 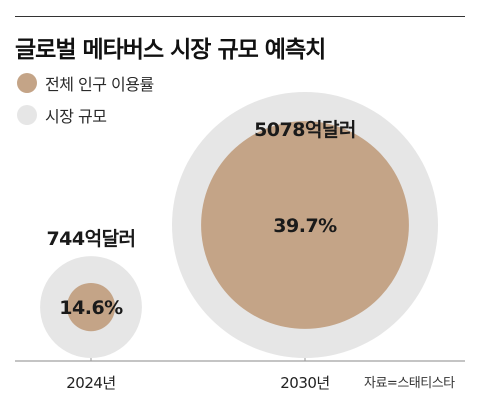 I want to click on usage-rate-label: 14.6%, so click(x=91, y=308).